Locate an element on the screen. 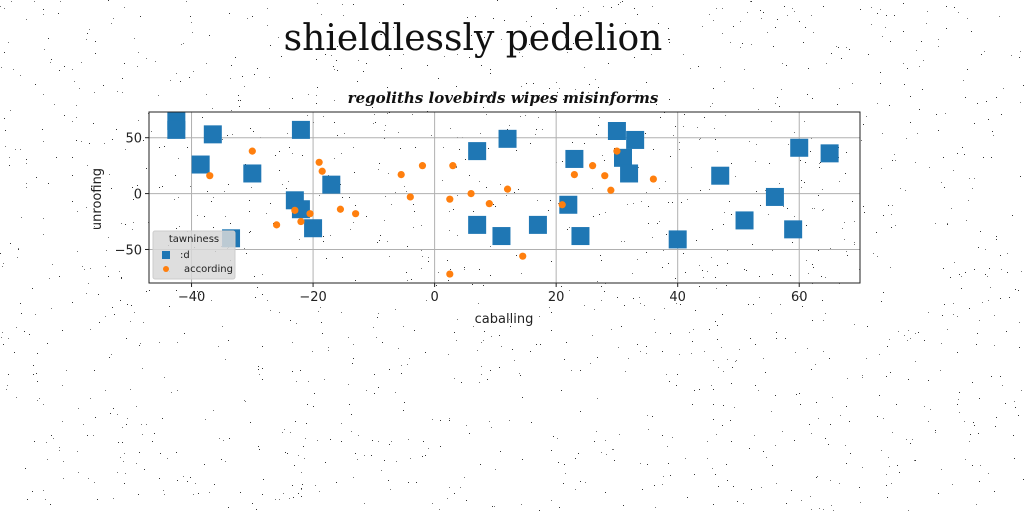  x-axis-ticks: −40 −20 0 20 40 60 is located at coordinates (493, 294).